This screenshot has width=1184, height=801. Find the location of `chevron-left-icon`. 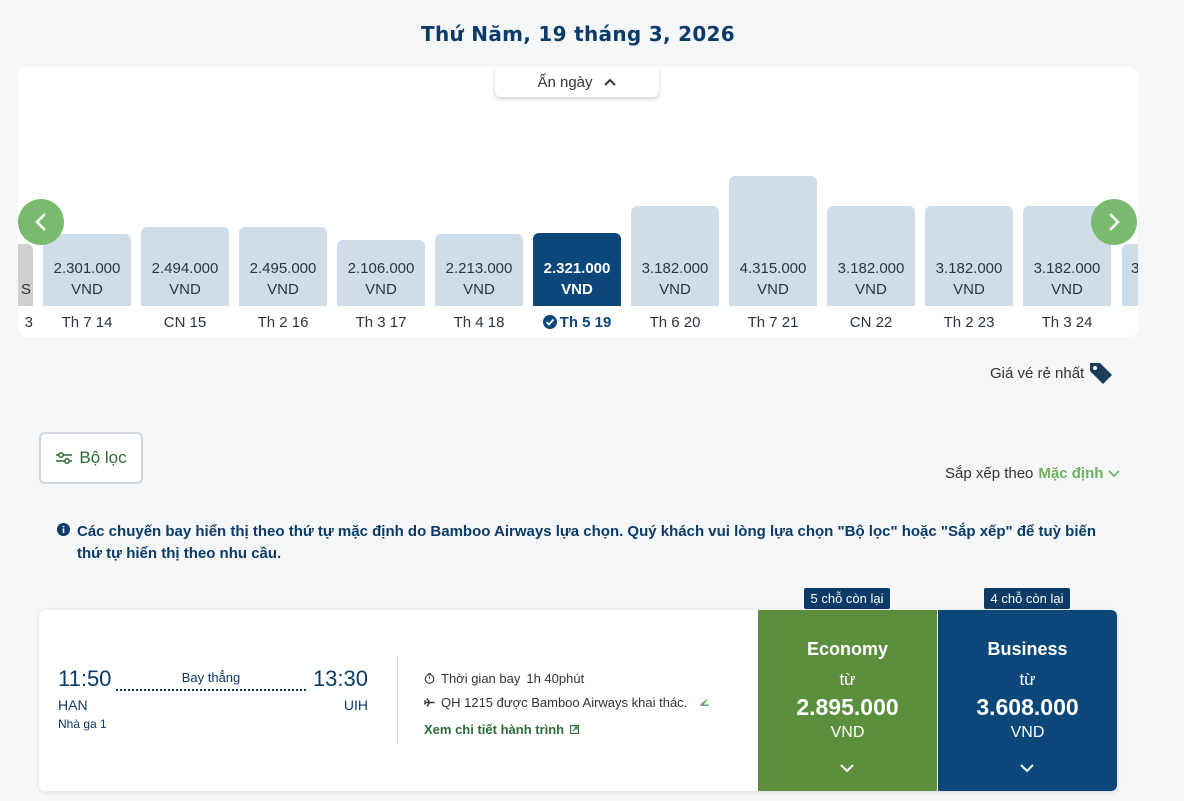

chevron-left-icon is located at coordinates (40, 222).